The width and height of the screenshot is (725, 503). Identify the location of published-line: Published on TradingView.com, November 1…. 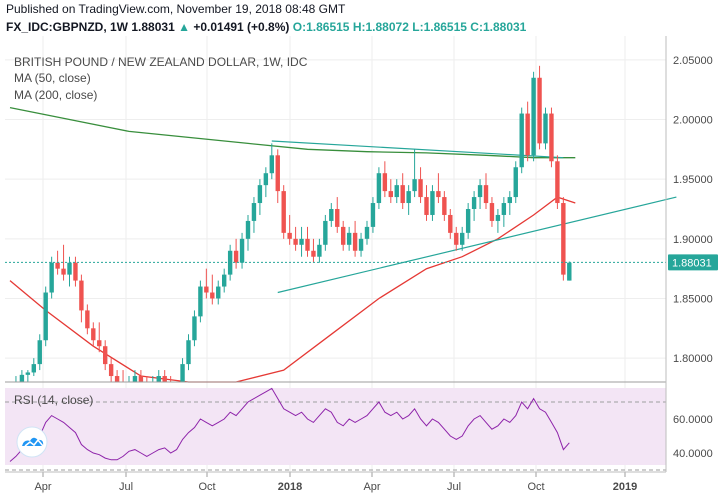
(176, 9).